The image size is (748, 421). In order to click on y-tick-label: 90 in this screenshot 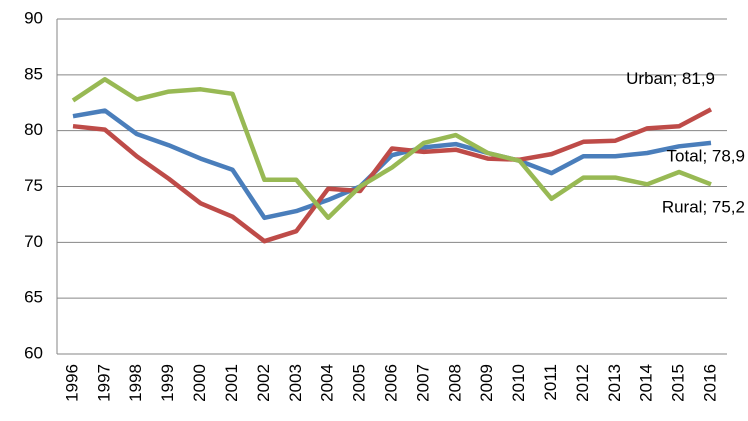, I will do `click(33, 17)`.